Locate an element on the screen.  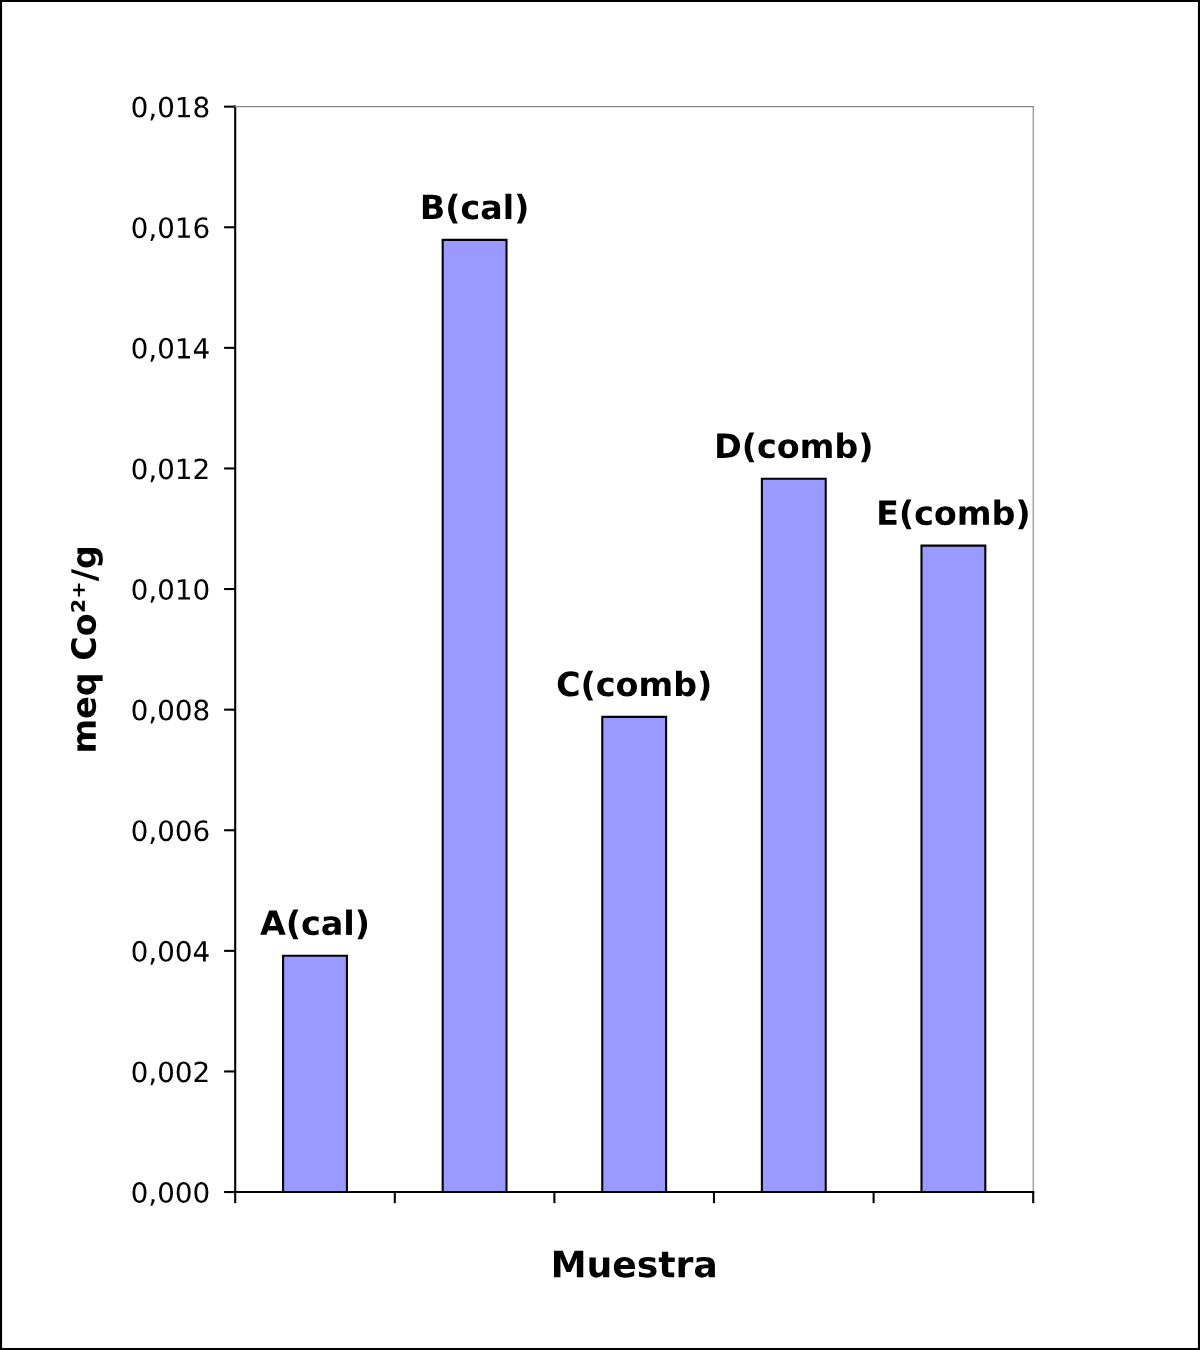
x-tick-label: A(cal) is located at coordinates (314, 924).